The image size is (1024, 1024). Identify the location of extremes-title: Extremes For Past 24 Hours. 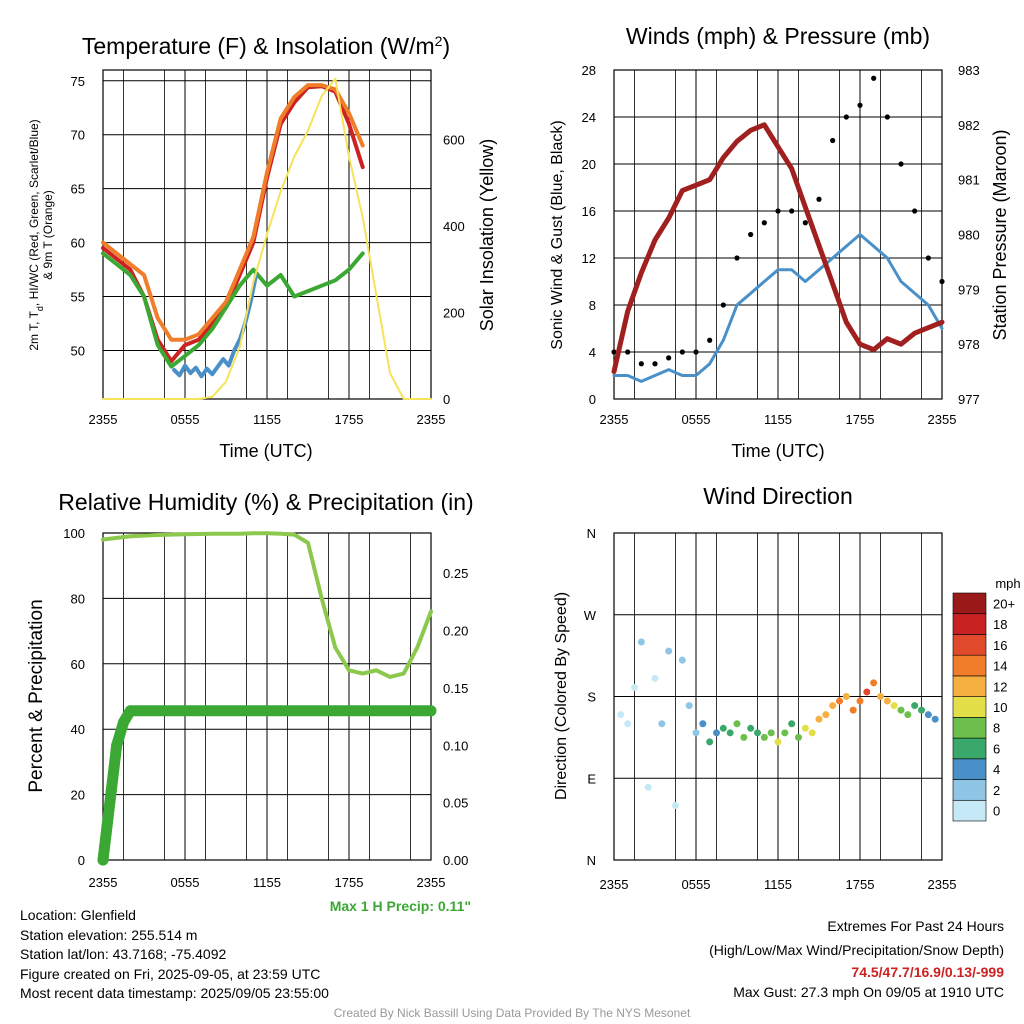
(915, 926).